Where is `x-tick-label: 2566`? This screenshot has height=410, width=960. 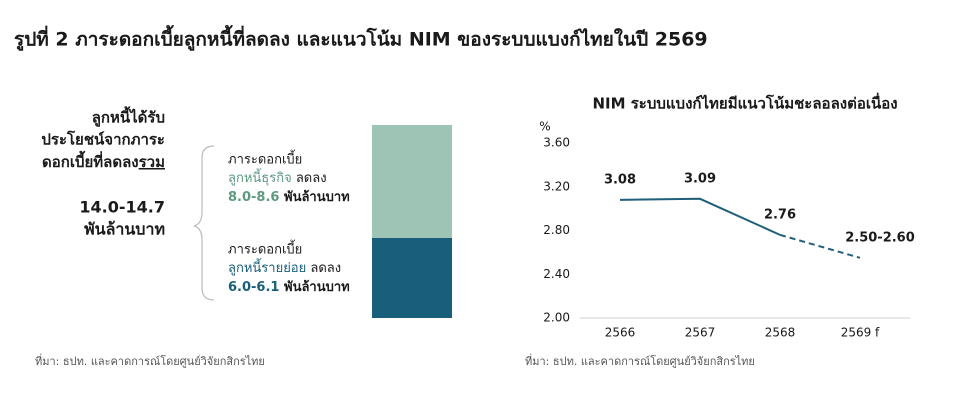
x-tick-label: 2566 is located at coordinates (620, 333).